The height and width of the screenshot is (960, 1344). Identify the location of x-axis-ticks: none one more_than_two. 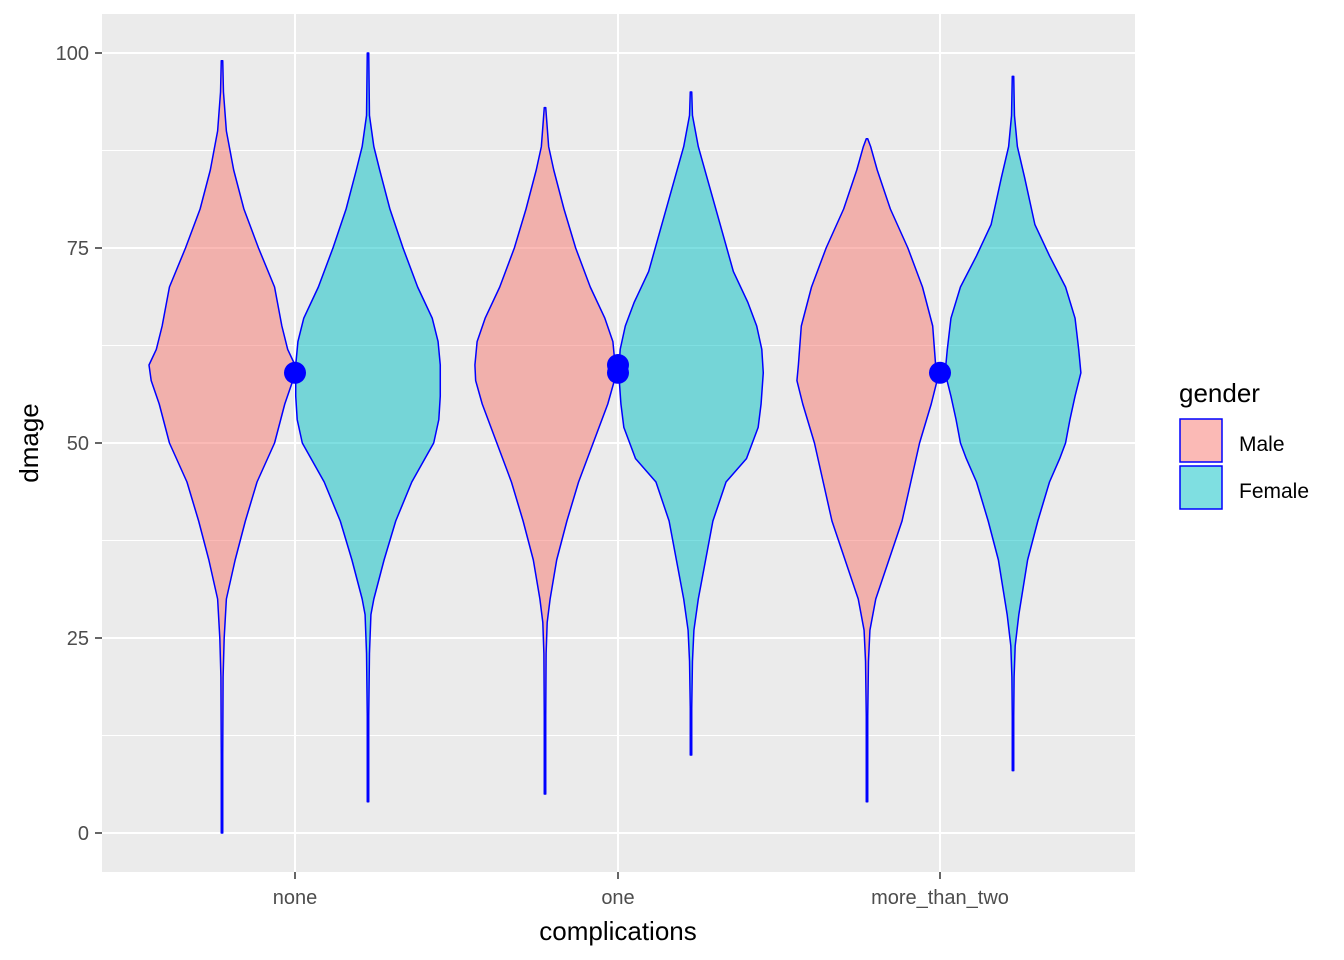
(641, 890).